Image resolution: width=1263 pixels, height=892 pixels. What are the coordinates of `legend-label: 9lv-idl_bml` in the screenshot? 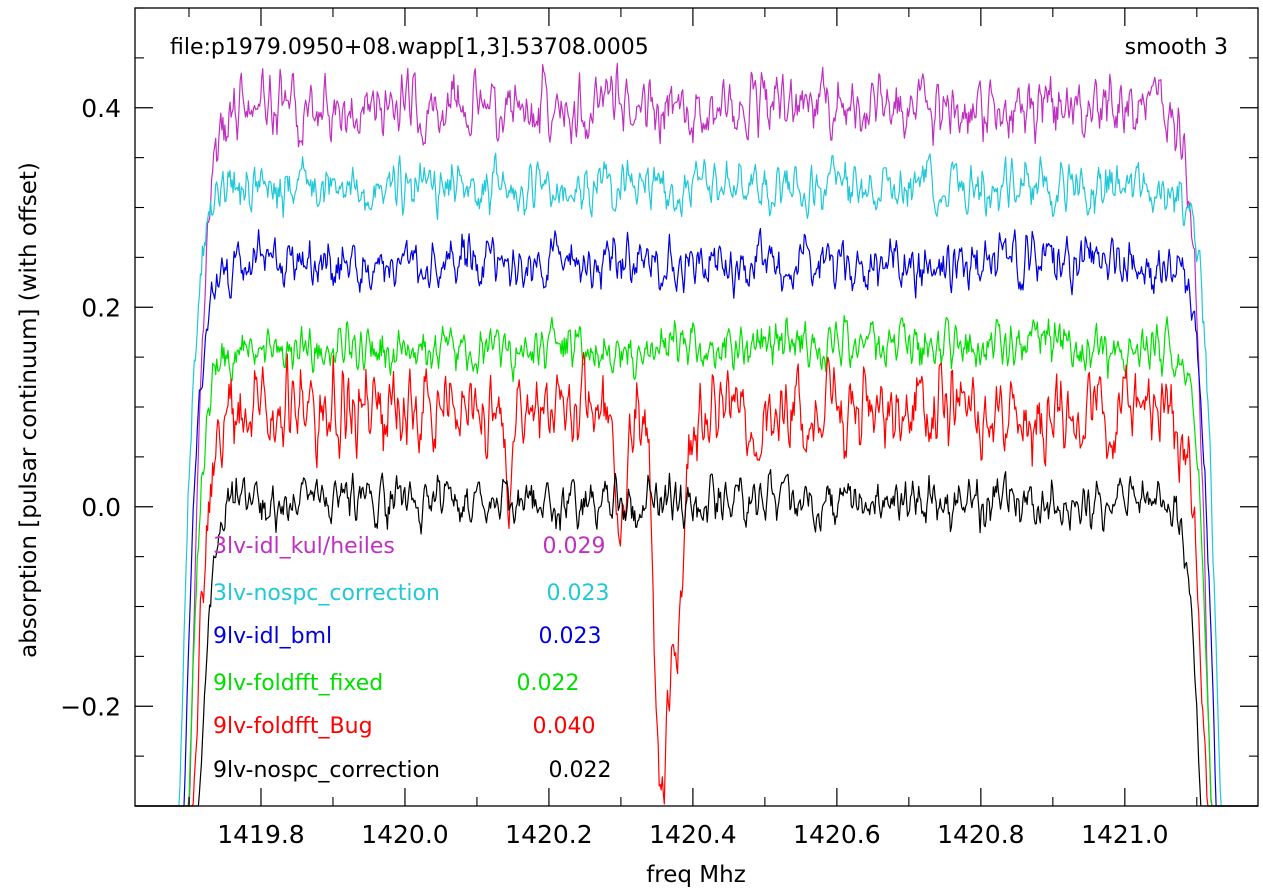 It's located at (272, 636).